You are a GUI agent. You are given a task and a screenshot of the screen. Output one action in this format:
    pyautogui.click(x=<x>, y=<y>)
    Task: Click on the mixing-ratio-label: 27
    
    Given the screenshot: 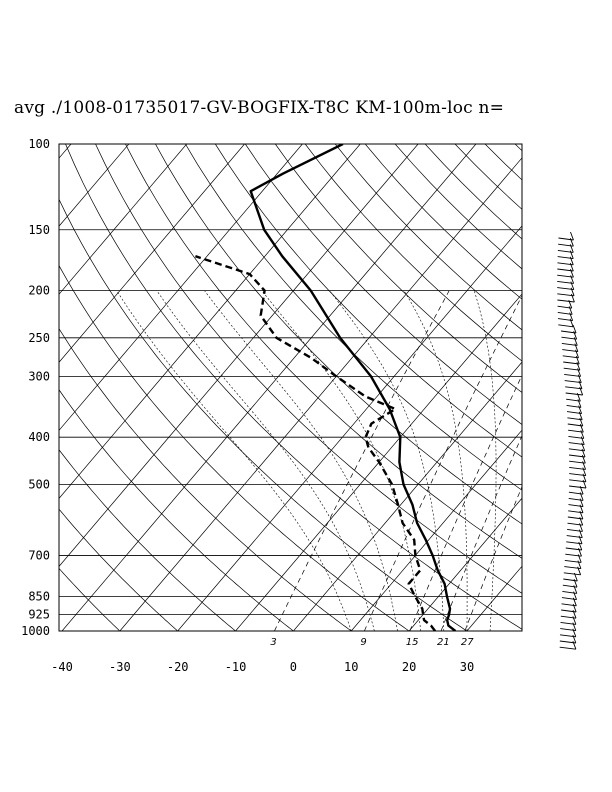 What is the action you would take?
    pyautogui.click(x=467, y=642)
    